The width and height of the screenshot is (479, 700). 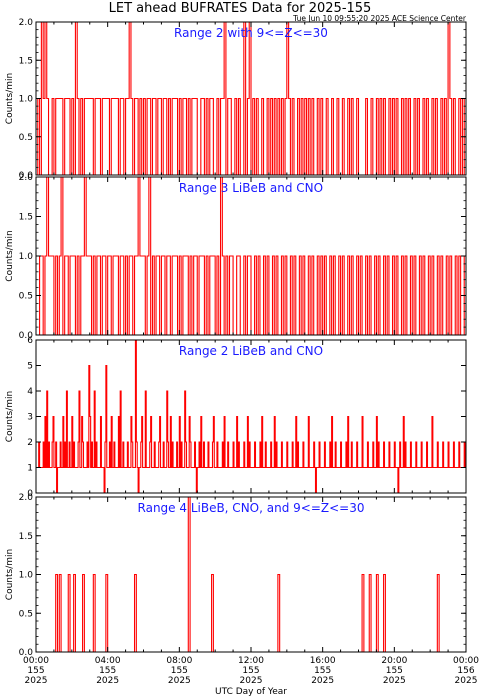 What do you see at coordinates (30, 494) in the screenshot?
I see `y-tick-label: 0` at bounding box center [30, 494].